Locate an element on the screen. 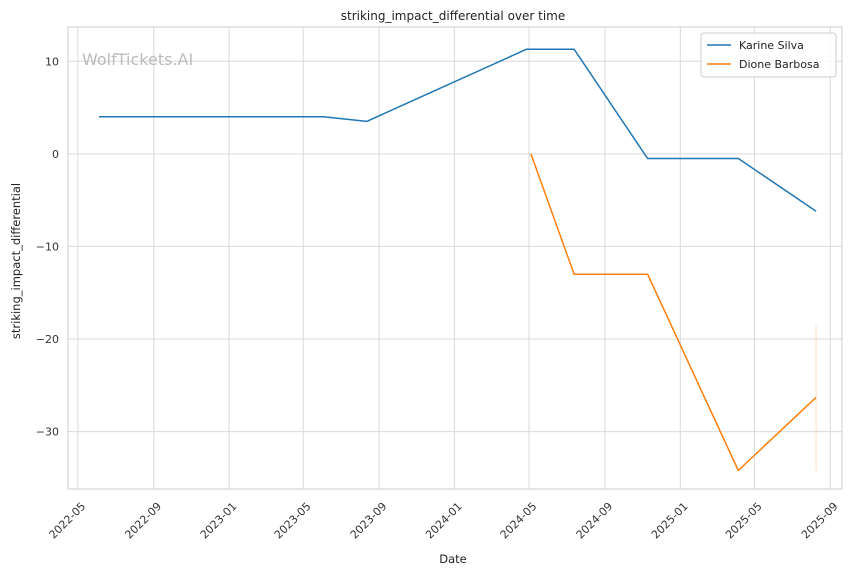 This screenshot has width=850, height=575. y-axis-ticks: 10 0 −10 −20 −30 is located at coordinates (47, 246).